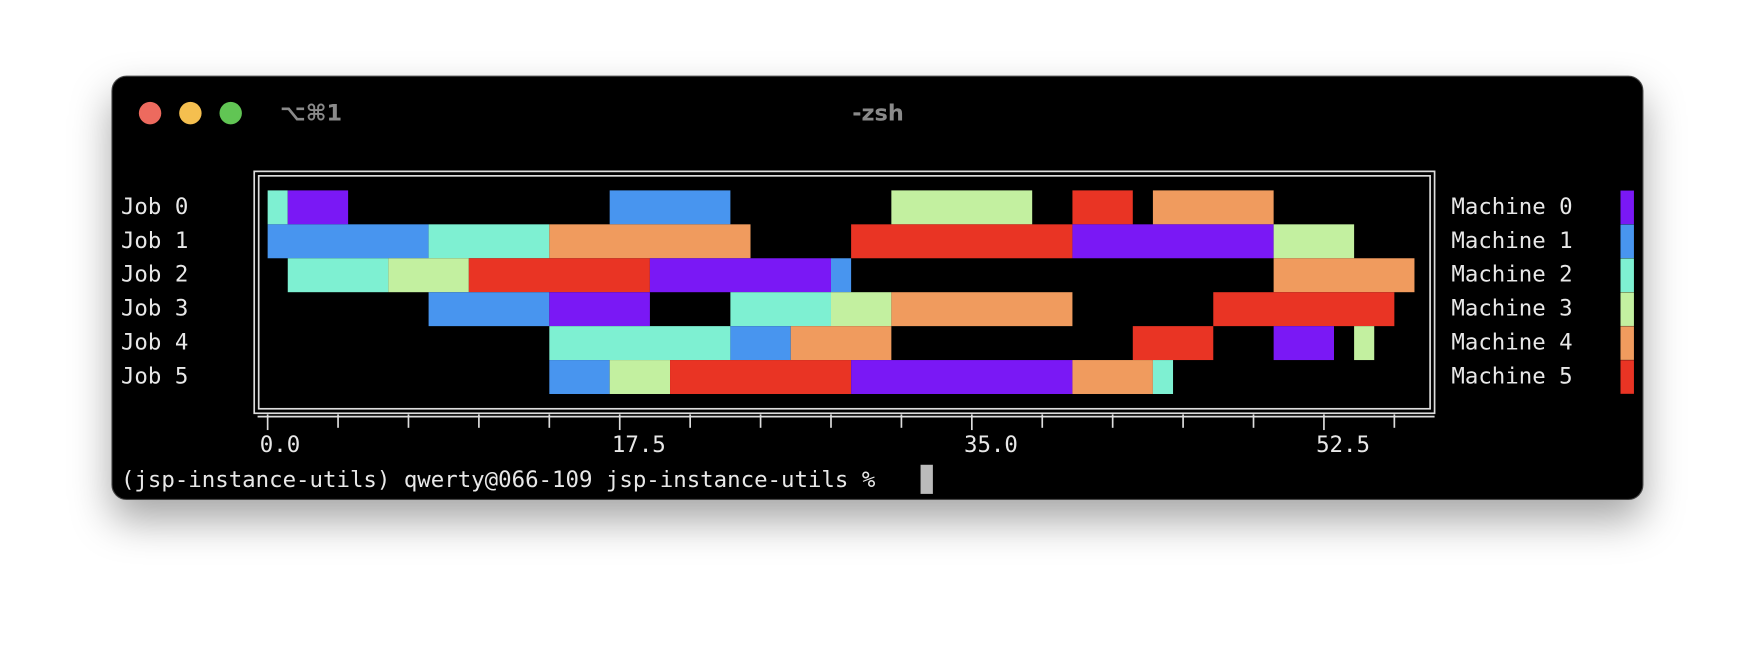 The image size is (1756, 648). Describe the element at coordinates (230, 113) in the screenshot. I see `zoom-button` at that location.